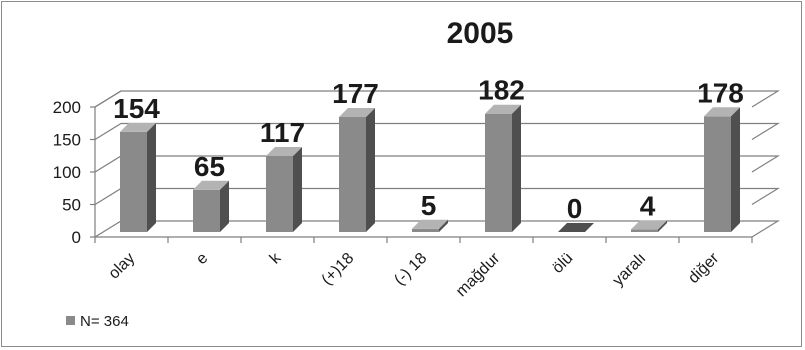 This screenshot has height=350, width=805. I want to click on data-label-5: 182, so click(501, 90).